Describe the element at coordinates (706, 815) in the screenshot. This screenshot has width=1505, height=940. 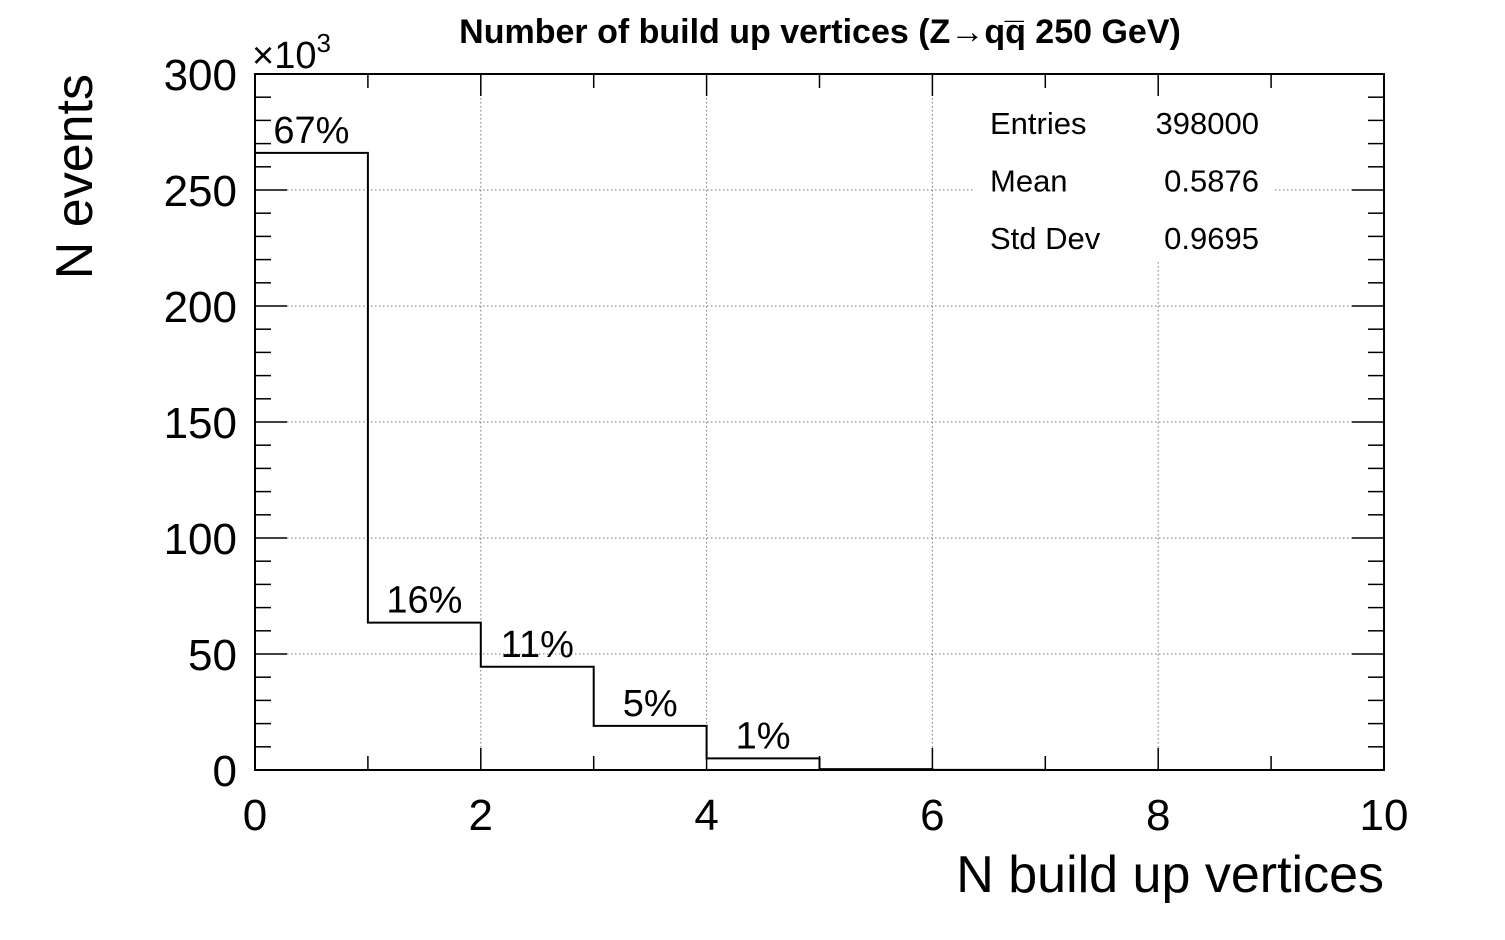
I see `x-tick-label: 4` at that location.